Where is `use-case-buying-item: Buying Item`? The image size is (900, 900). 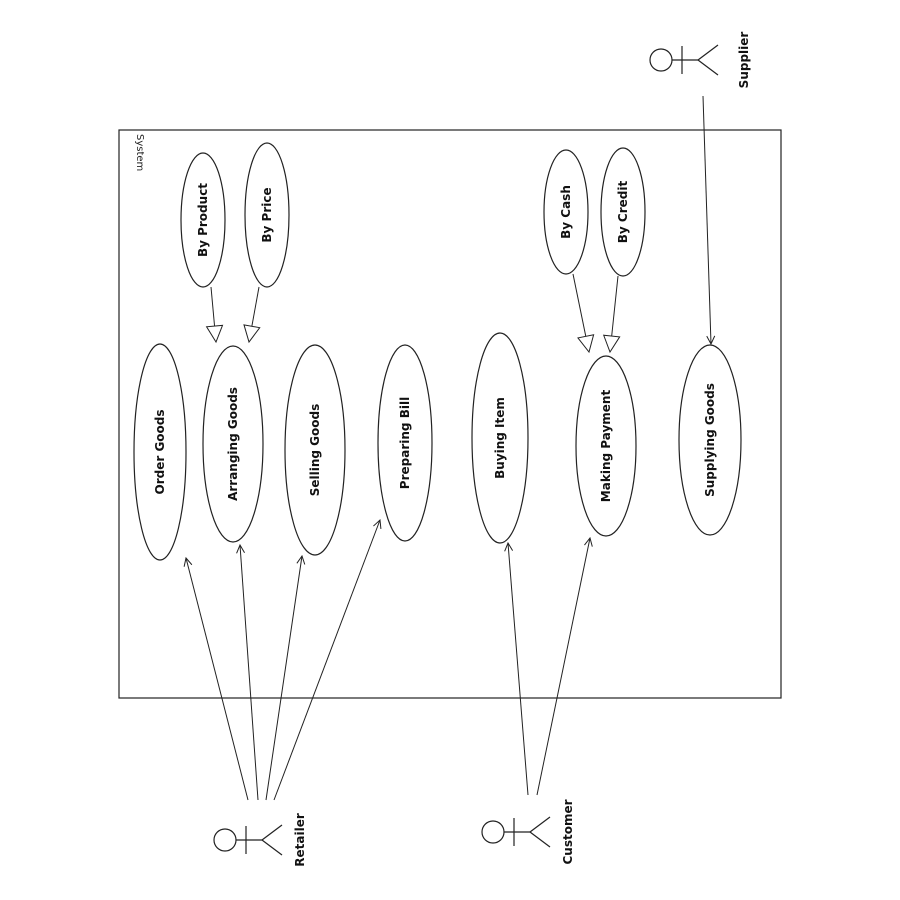 use-case-buying-item: Buying Item is located at coordinates (500, 438).